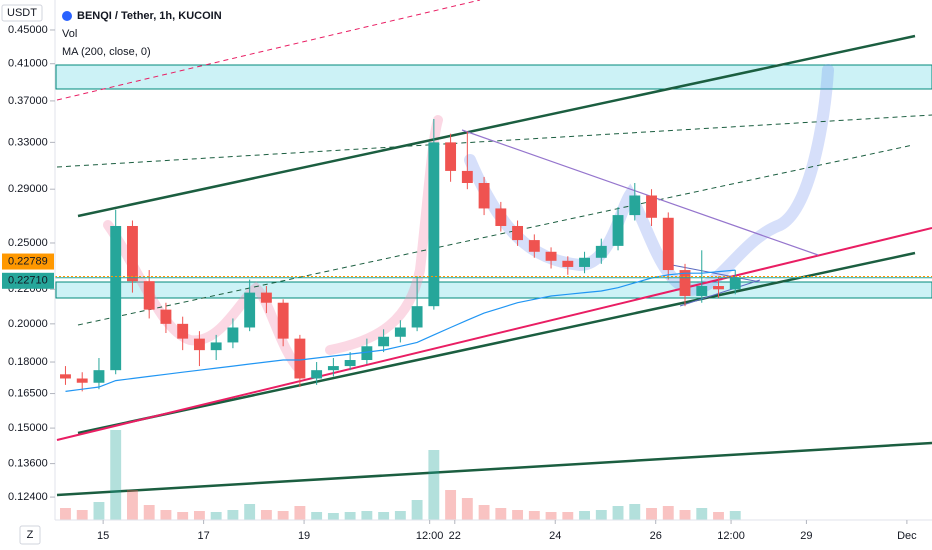 The width and height of the screenshot is (932, 550). I want to click on y-tick-label: 0.13600, so click(28, 464).